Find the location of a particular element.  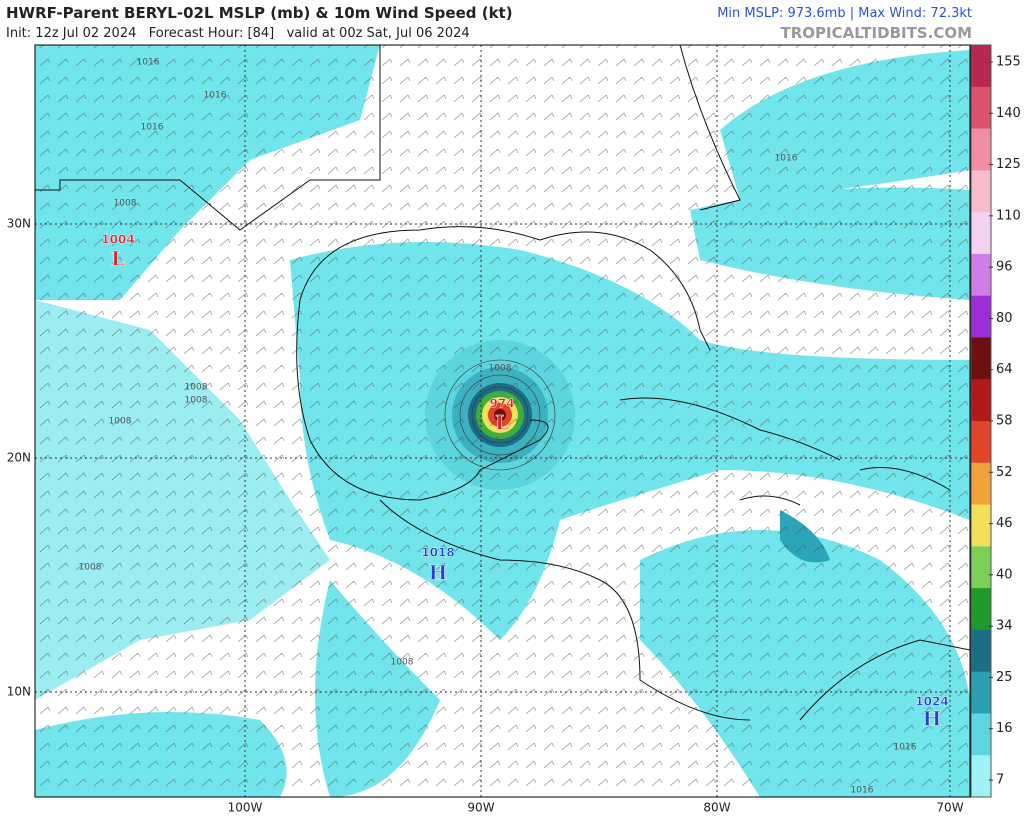

credit: TROPICALTIDBITS.COM is located at coordinates (876, 33).